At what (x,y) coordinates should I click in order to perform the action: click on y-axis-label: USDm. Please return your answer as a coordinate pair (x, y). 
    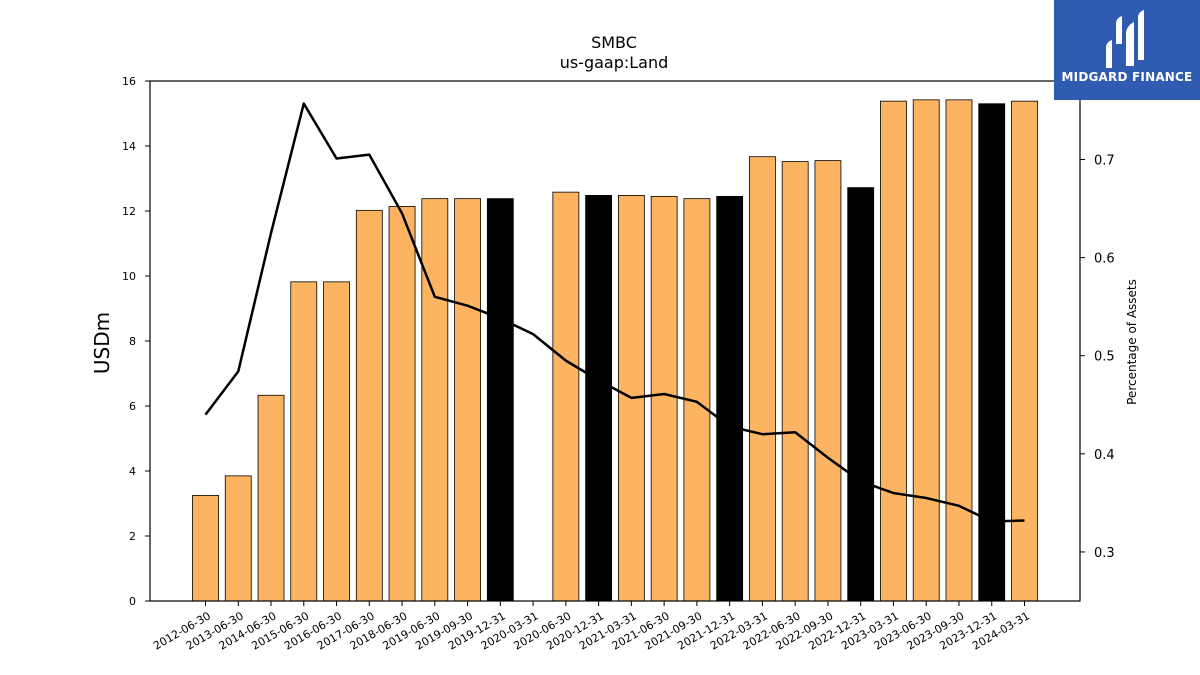
    Looking at the image, I should click on (102, 343).